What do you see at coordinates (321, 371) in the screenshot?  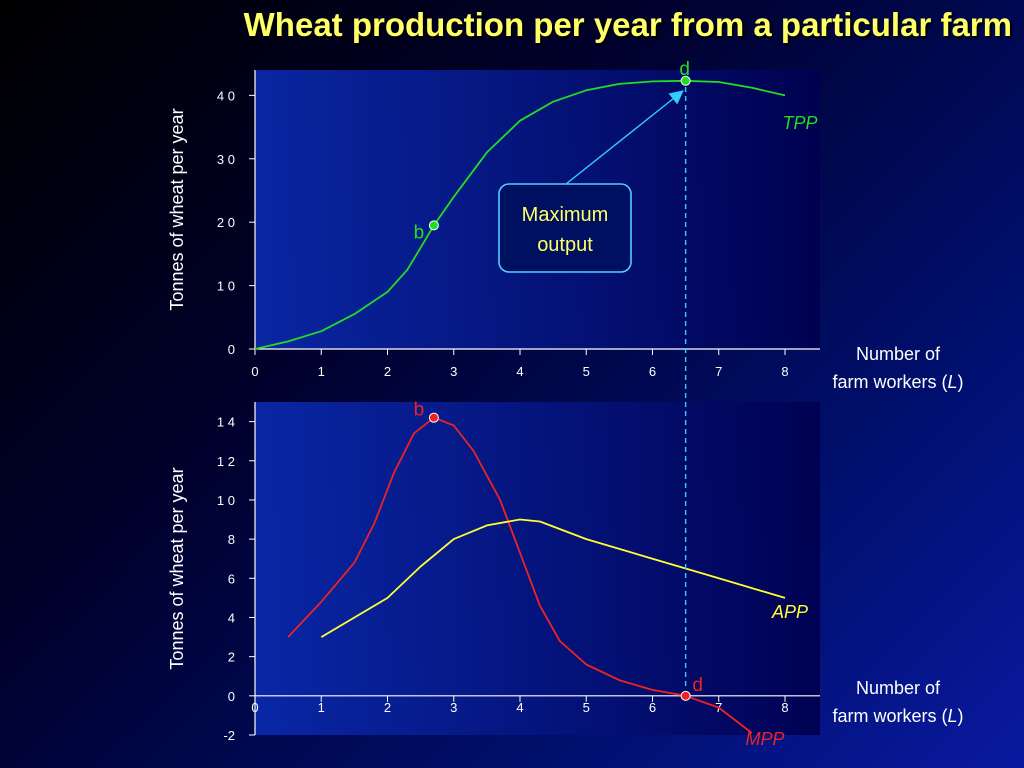 I see `tpp-x-tick-label: 1` at bounding box center [321, 371].